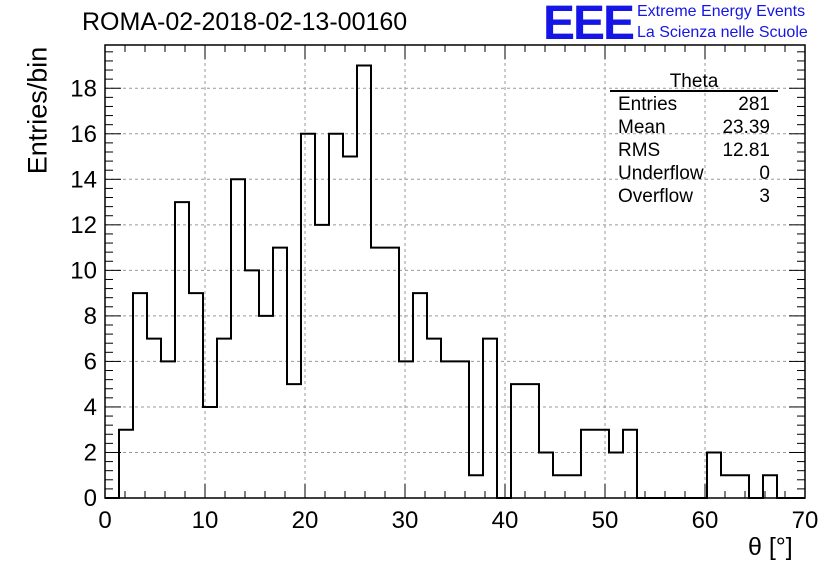 The image size is (836, 572). Describe the element at coordinates (83, 179) in the screenshot. I see `y-tick-label: 14` at that location.